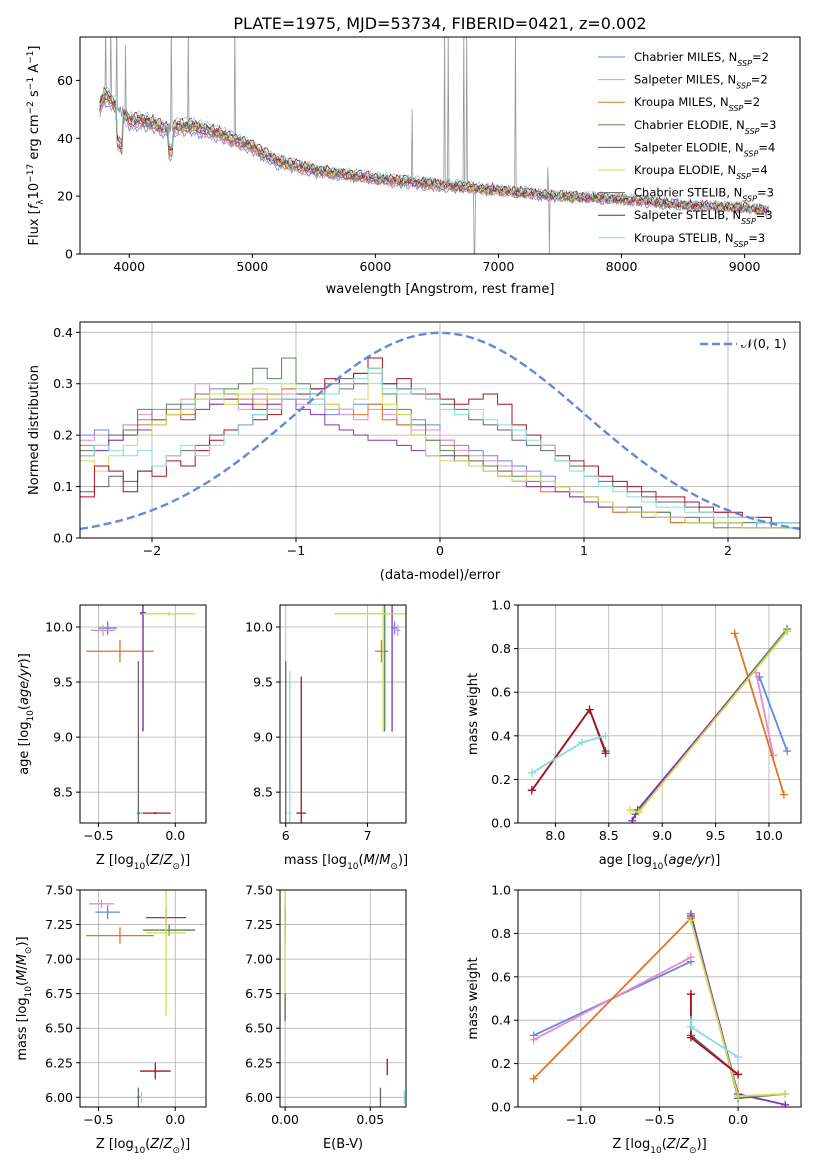  Describe the element at coordinates (24, 998) in the screenshot. I see `mass-vs-Z-ylabel: mass [log10(M/M⊙)]` at that location.